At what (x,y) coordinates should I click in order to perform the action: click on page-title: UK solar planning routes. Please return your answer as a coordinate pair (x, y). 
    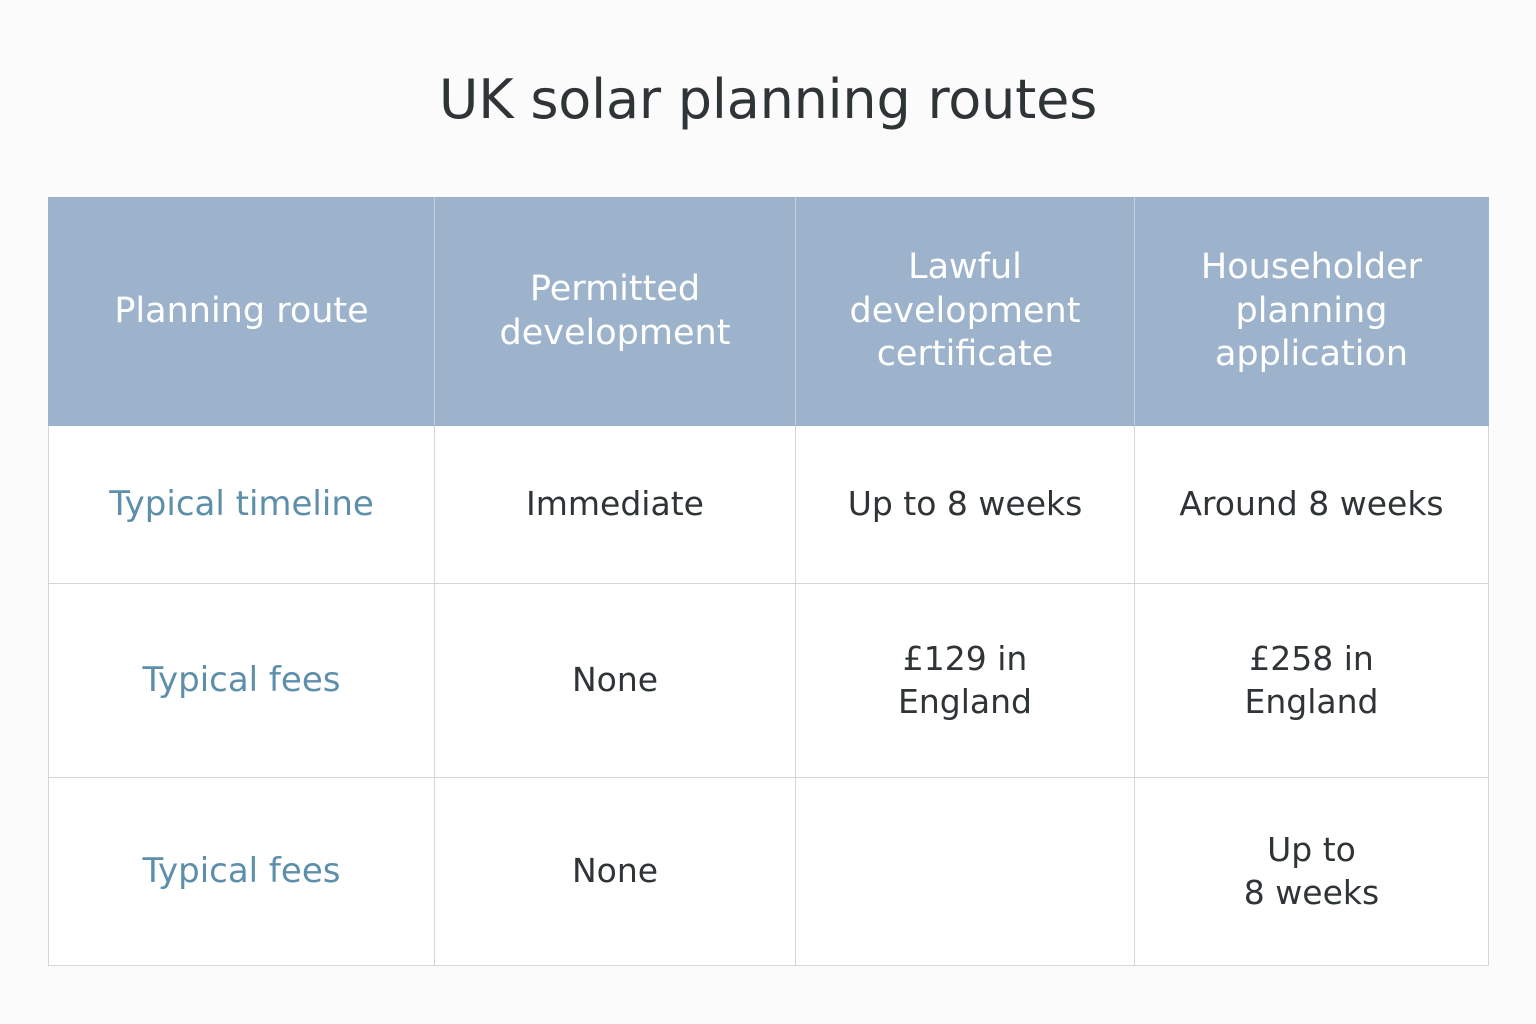
    Looking at the image, I should click on (768, 99).